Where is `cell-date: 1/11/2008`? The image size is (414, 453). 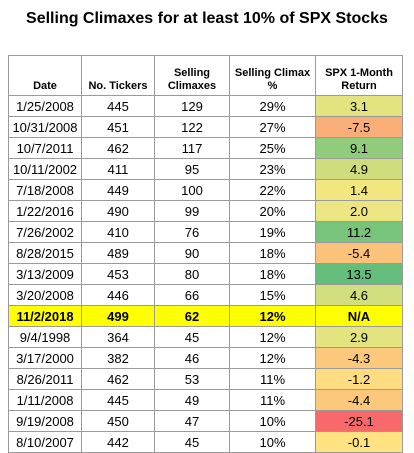 cell-date: 1/11/2008 is located at coordinates (45, 400).